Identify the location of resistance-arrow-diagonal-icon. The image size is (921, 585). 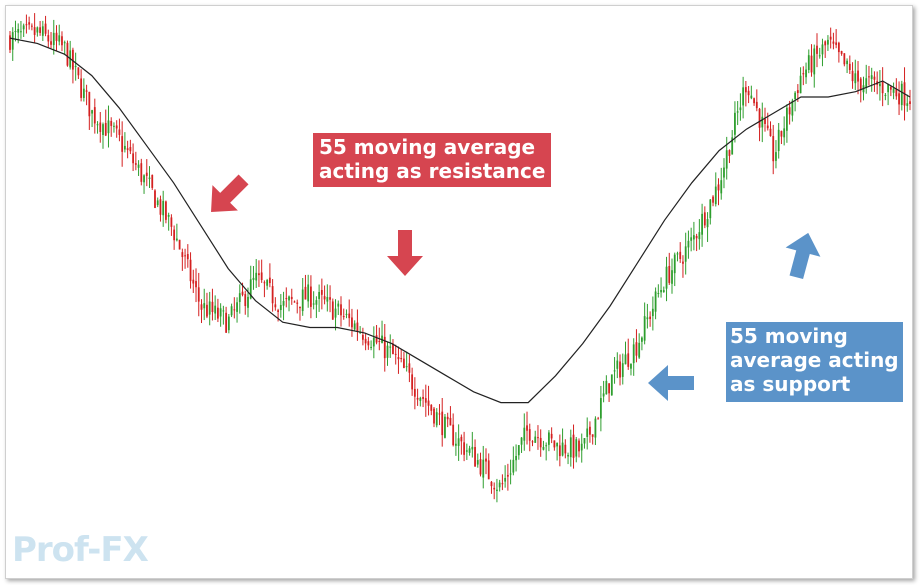
(230, 193).